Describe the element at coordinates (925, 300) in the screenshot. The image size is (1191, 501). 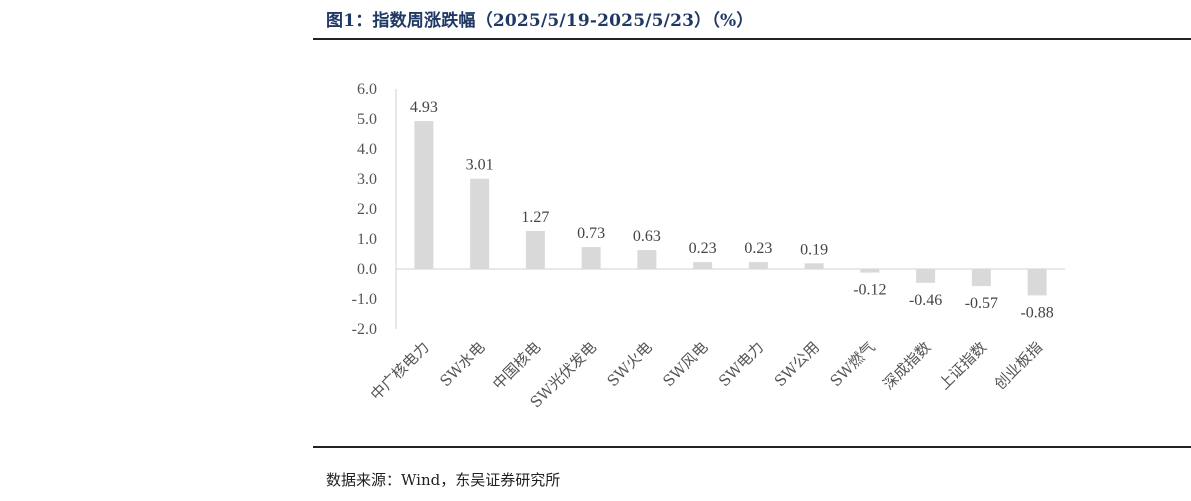
I see `data-label: -0.46` at that location.